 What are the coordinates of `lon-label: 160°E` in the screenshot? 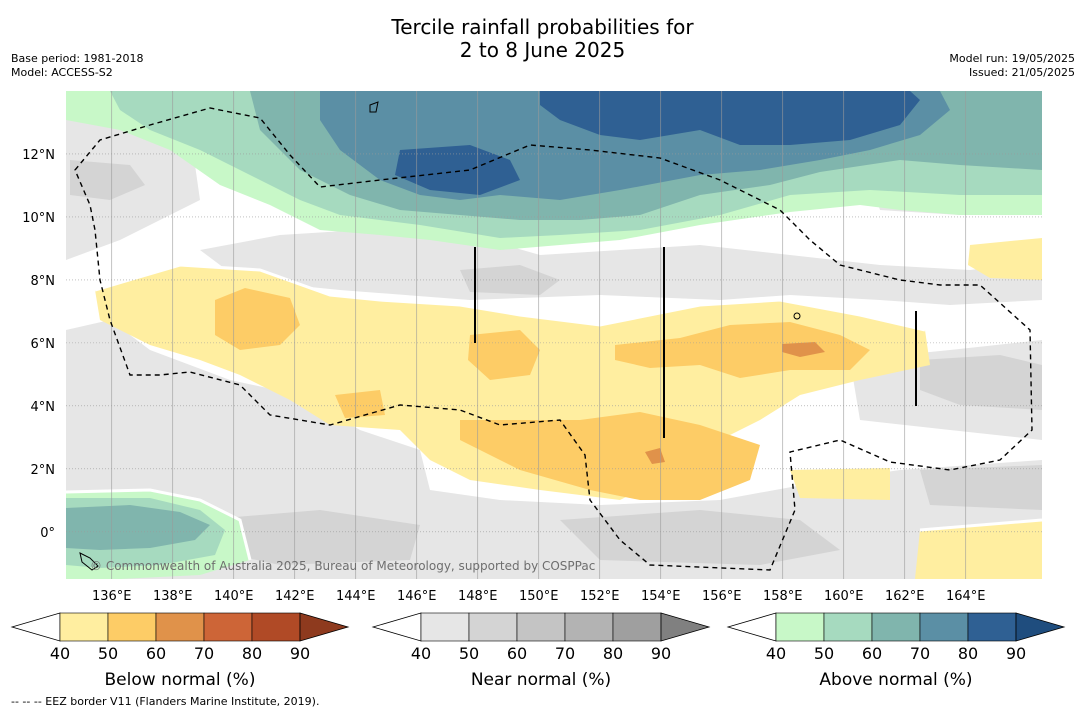 It's located at (844, 596).